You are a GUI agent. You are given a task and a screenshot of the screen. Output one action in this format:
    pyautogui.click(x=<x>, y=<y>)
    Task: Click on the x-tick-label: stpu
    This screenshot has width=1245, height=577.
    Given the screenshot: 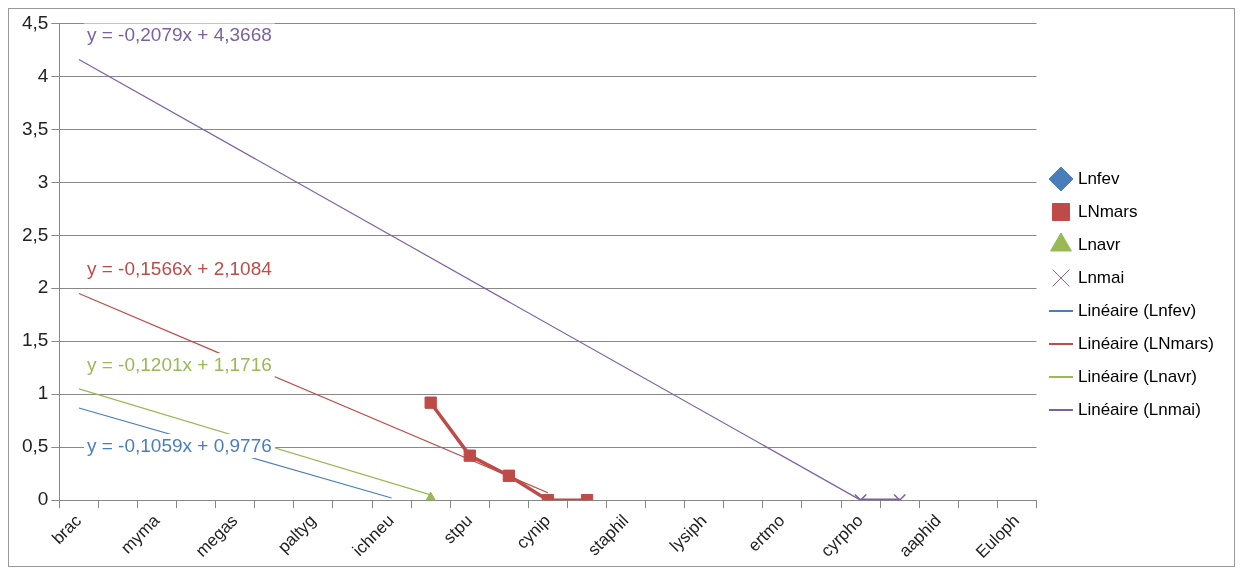 What is the action you would take?
    pyautogui.click(x=457, y=529)
    